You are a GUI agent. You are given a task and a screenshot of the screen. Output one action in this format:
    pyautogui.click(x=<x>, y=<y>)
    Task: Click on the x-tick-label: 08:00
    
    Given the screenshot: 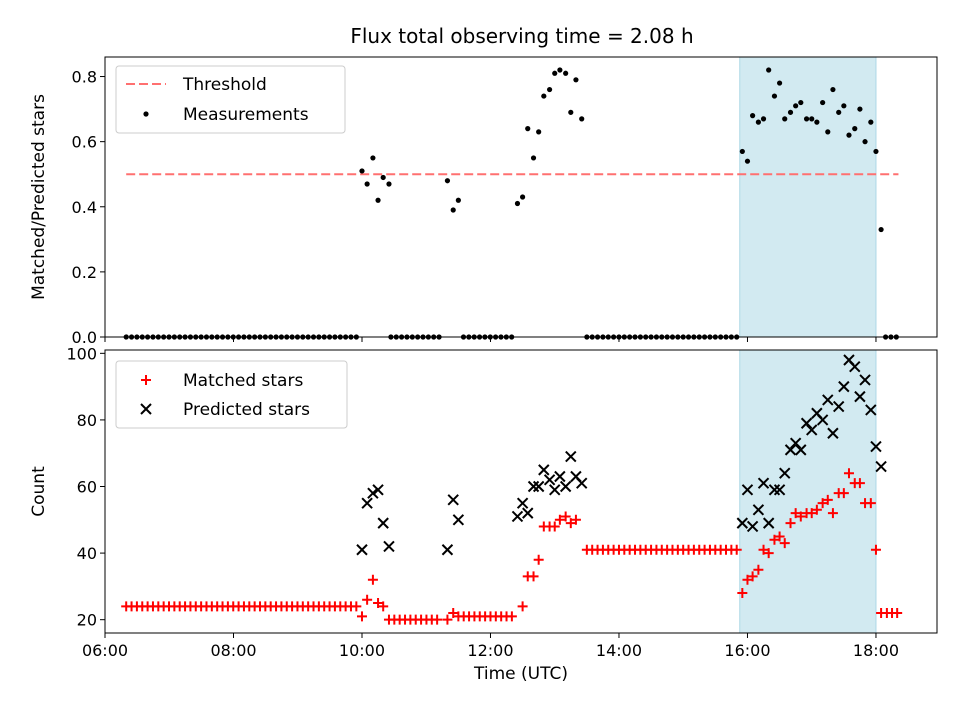 What is the action you would take?
    pyautogui.click(x=233, y=650)
    